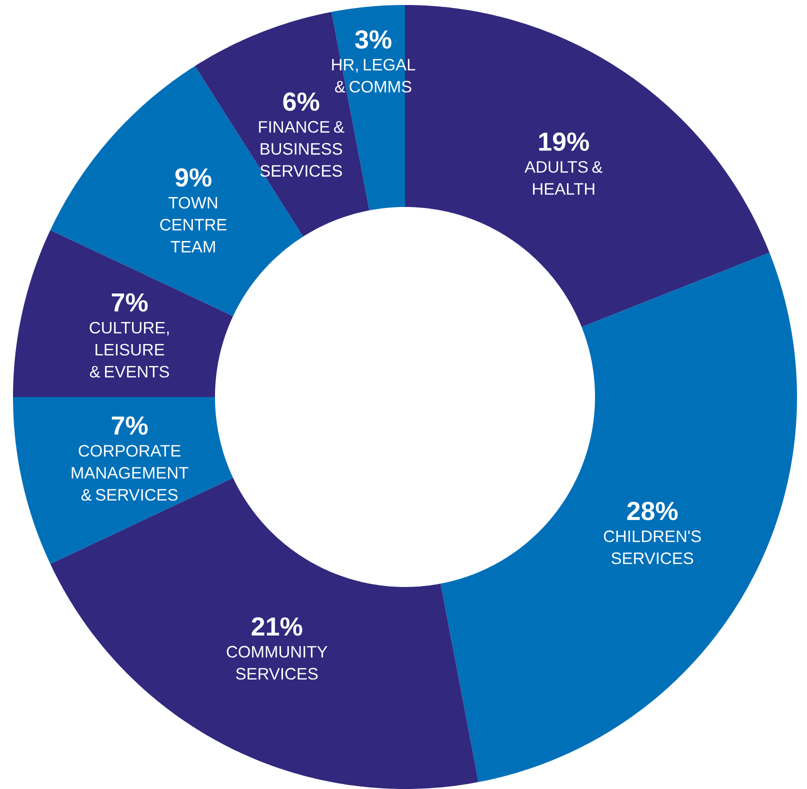 The width and height of the screenshot is (807, 789). What do you see at coordinates (277, 663) in the screenshot?
I see `slice-label: COMMUNITY SERVICES` at bounding box center [277, 663].